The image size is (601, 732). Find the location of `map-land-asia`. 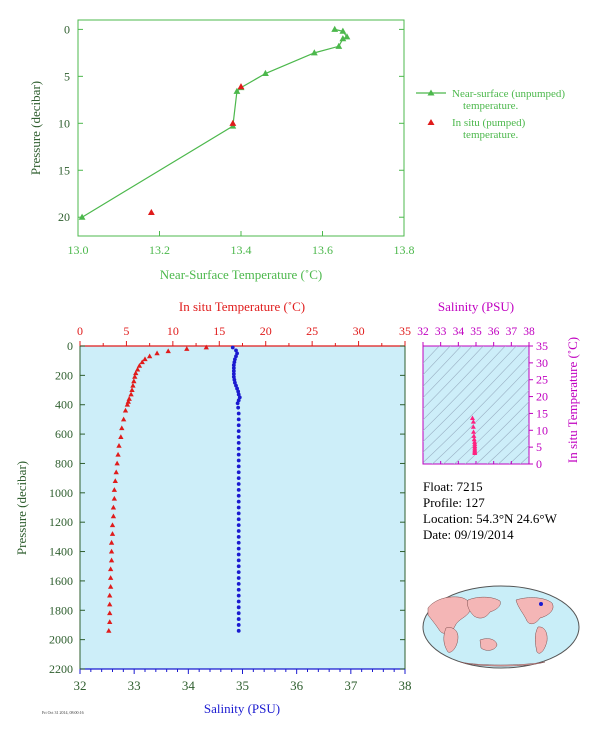

map-land-asia is located at coordinates (484, 607).